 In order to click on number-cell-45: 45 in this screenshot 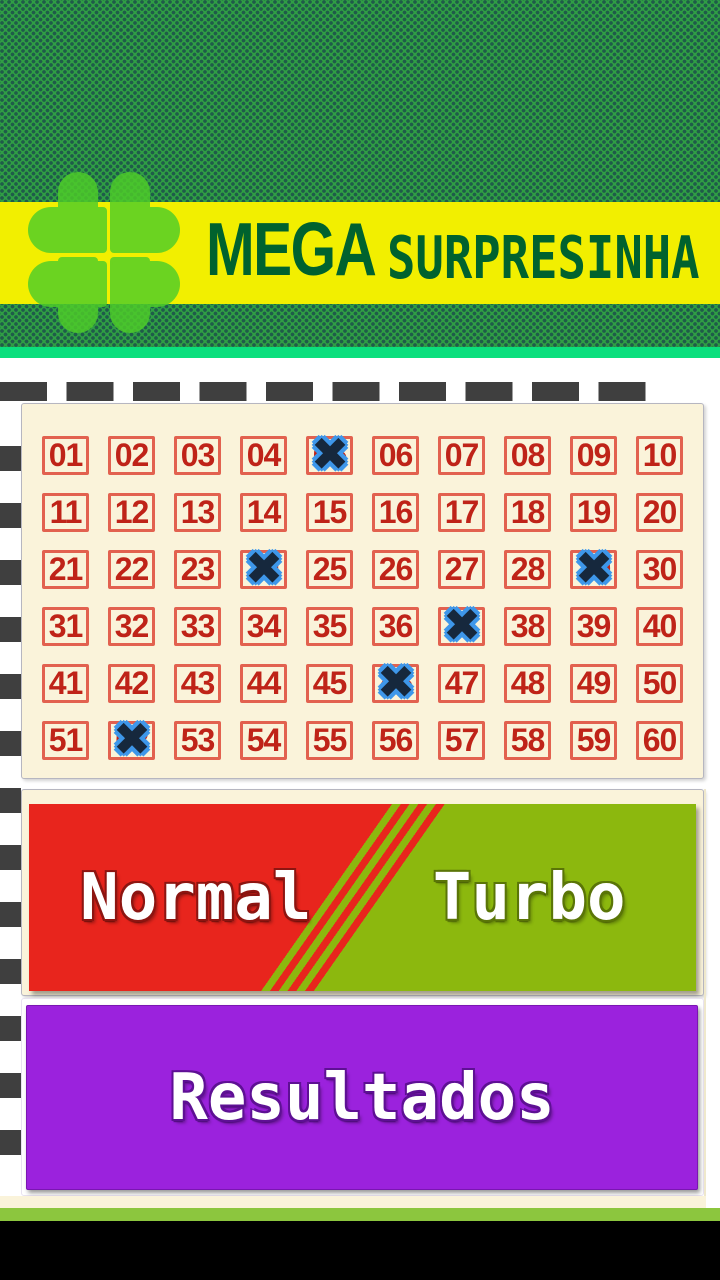, I will do `click(329, 683)`.